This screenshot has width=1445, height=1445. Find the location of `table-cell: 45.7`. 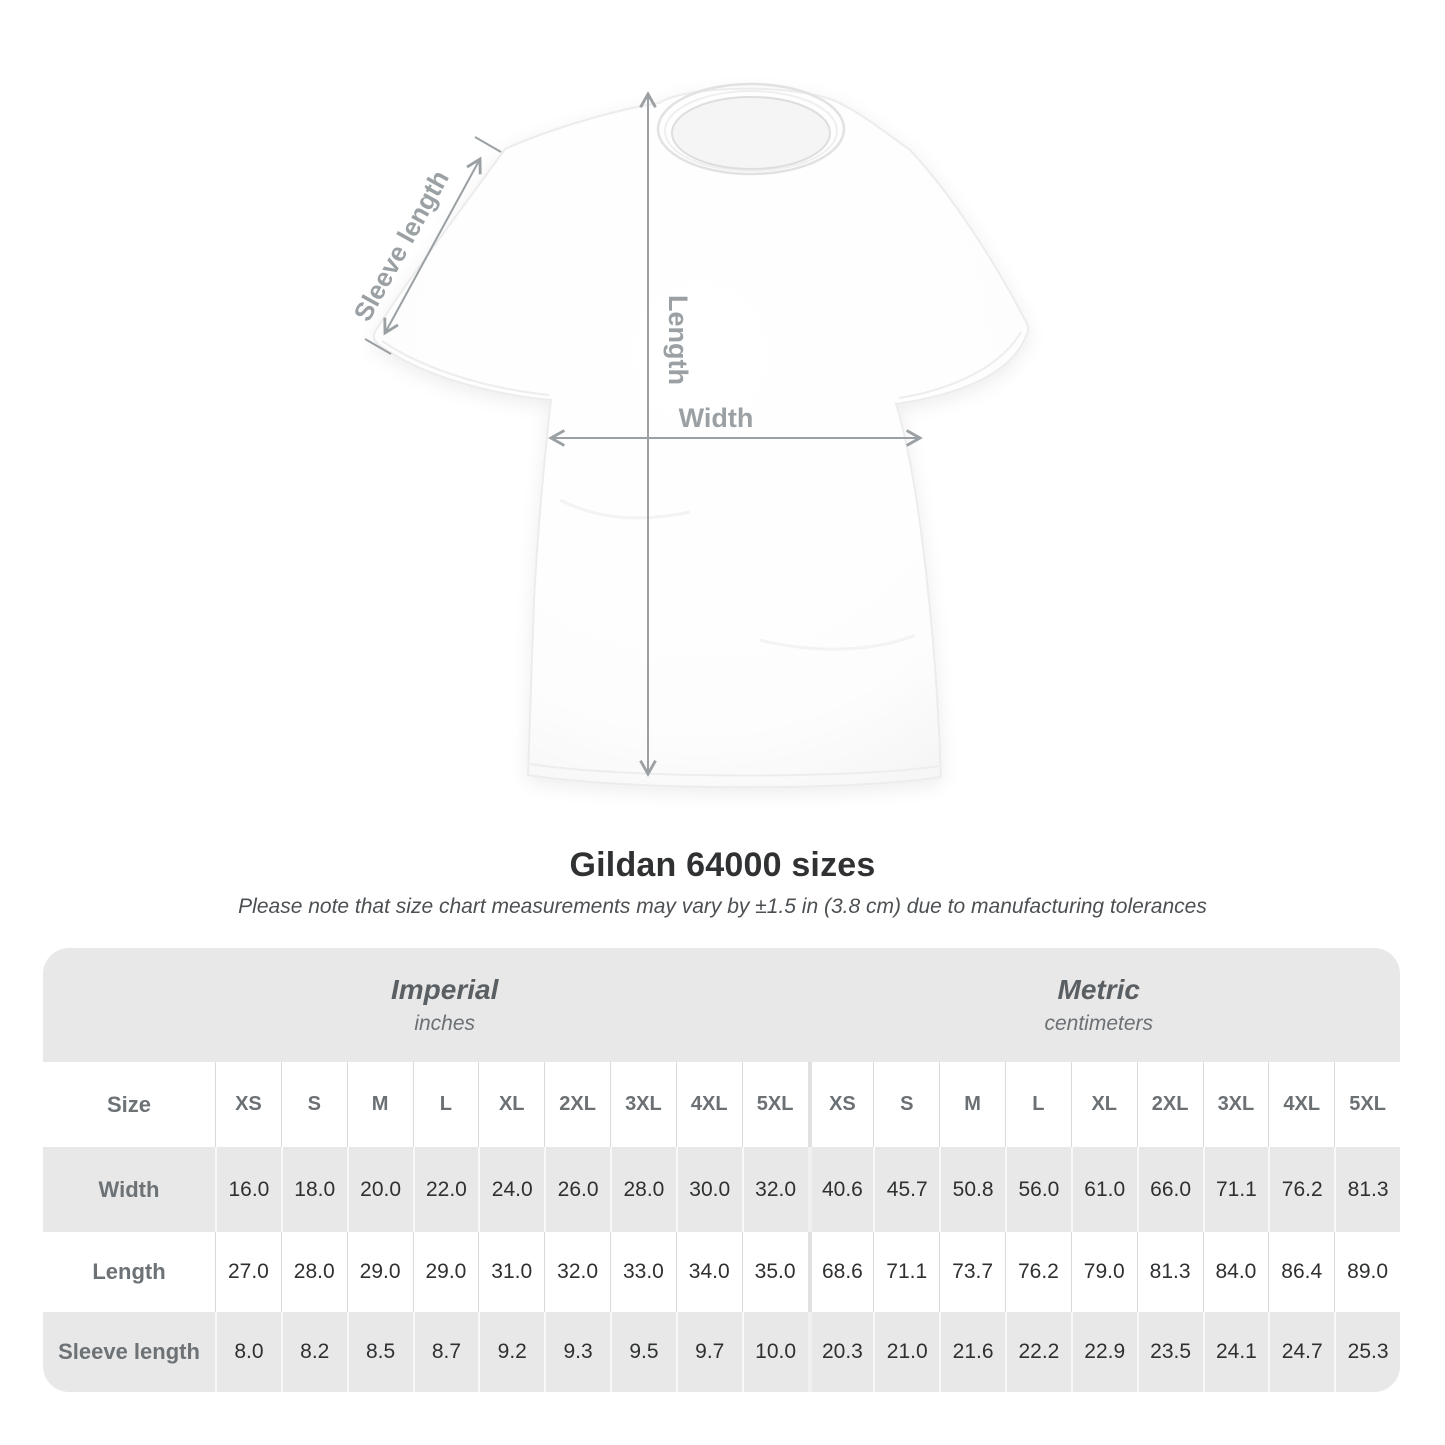

table-cell: 45.7 is located at coordinates (906, 1189).